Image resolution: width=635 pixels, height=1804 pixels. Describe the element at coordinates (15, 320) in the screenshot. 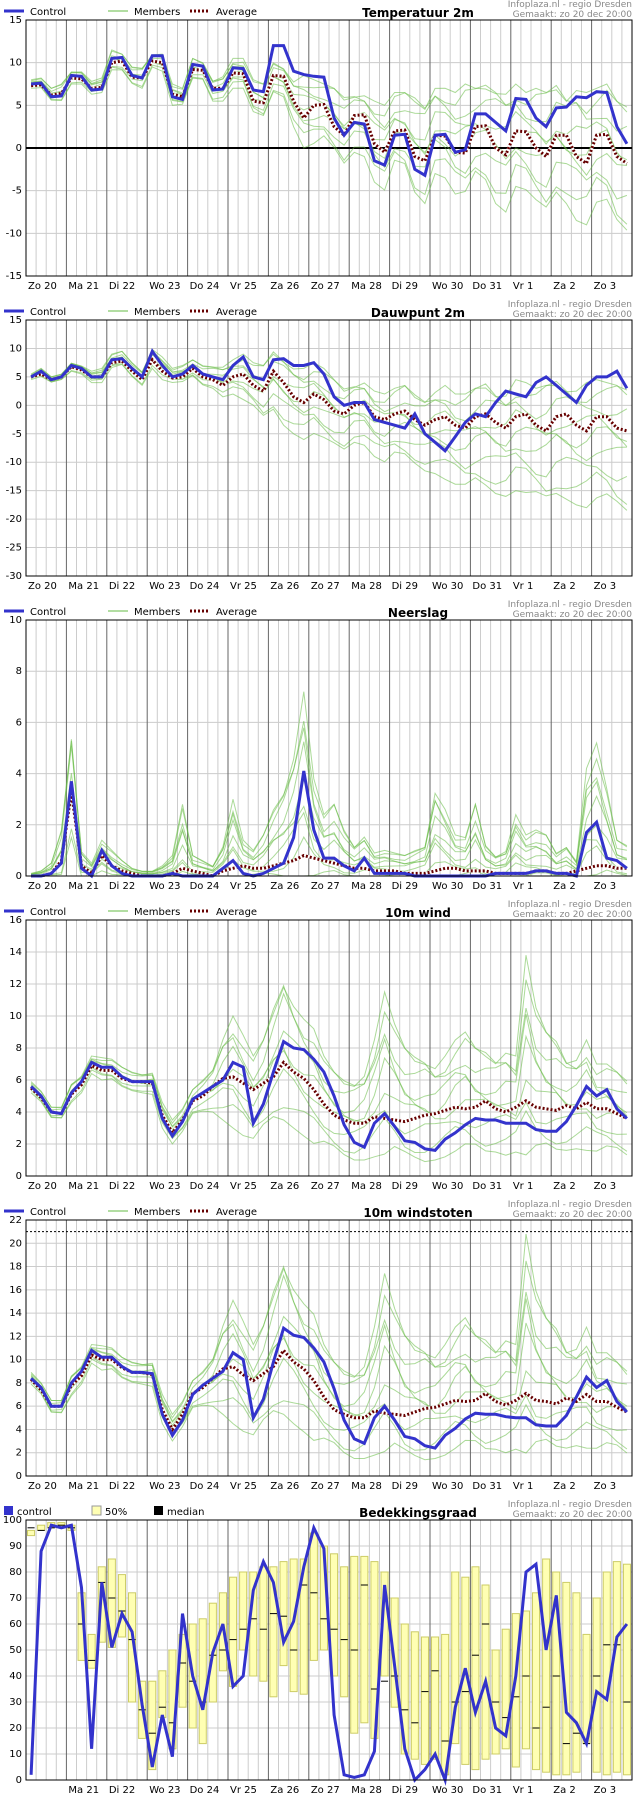

I see `y-tick-label: 15` at that location.